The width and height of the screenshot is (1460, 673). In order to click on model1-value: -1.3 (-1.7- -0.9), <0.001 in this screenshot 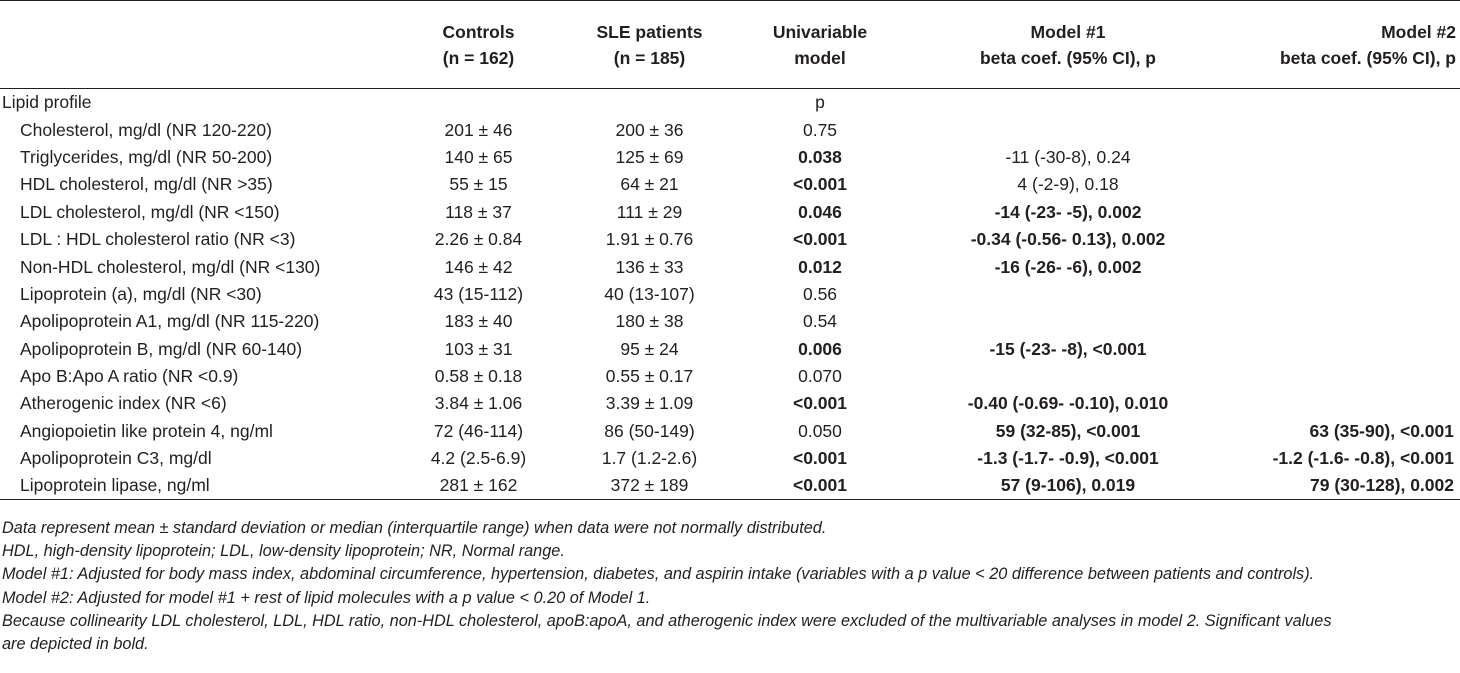, I will do `click(1068, 458)`.